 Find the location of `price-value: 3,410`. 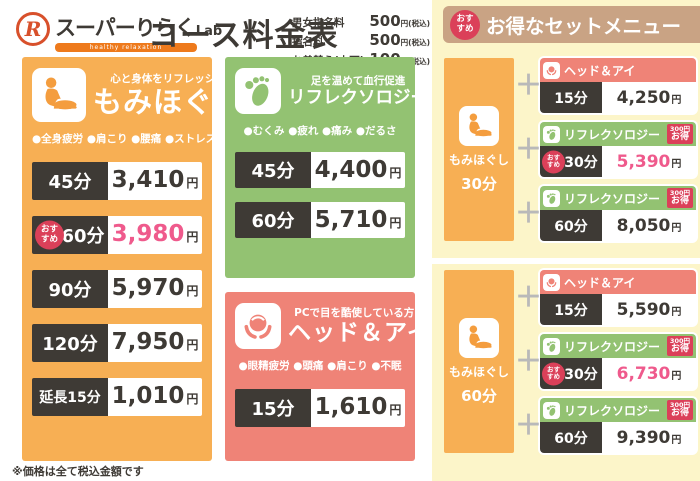

price-value: 3,410 is located at coordinates (148, 180).